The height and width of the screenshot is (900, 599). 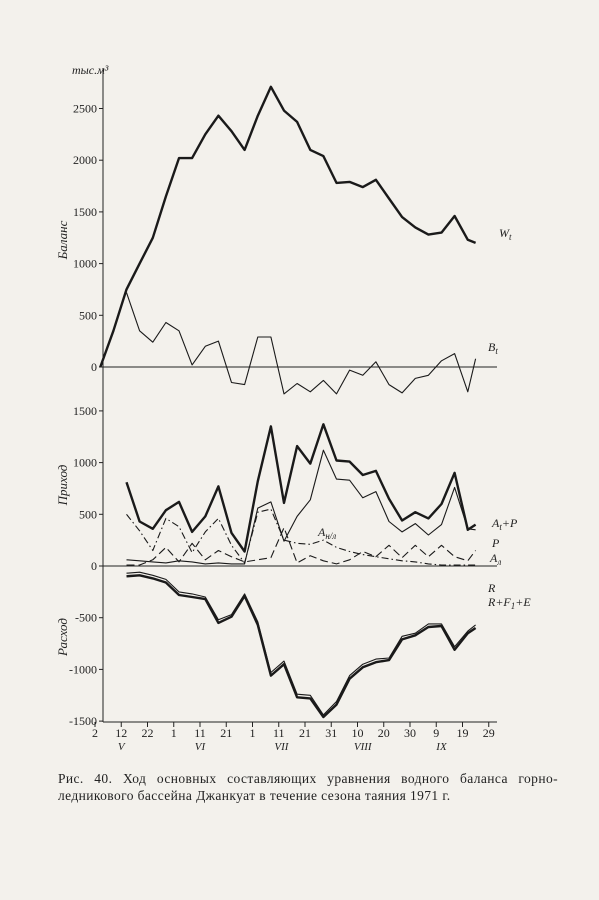 I want to click on month-label: VII, so click(x=281, y=747).